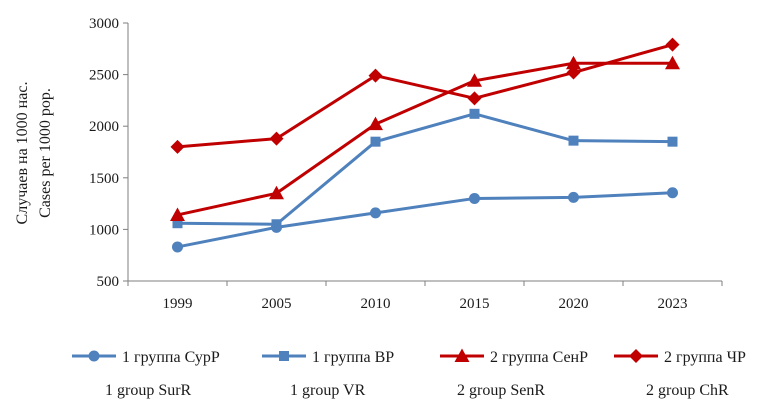 Image resolution: width=771 pixels, height=416 pixels. I want to click on legend-label-ru: 1 группа СурР, so click(171, 357).